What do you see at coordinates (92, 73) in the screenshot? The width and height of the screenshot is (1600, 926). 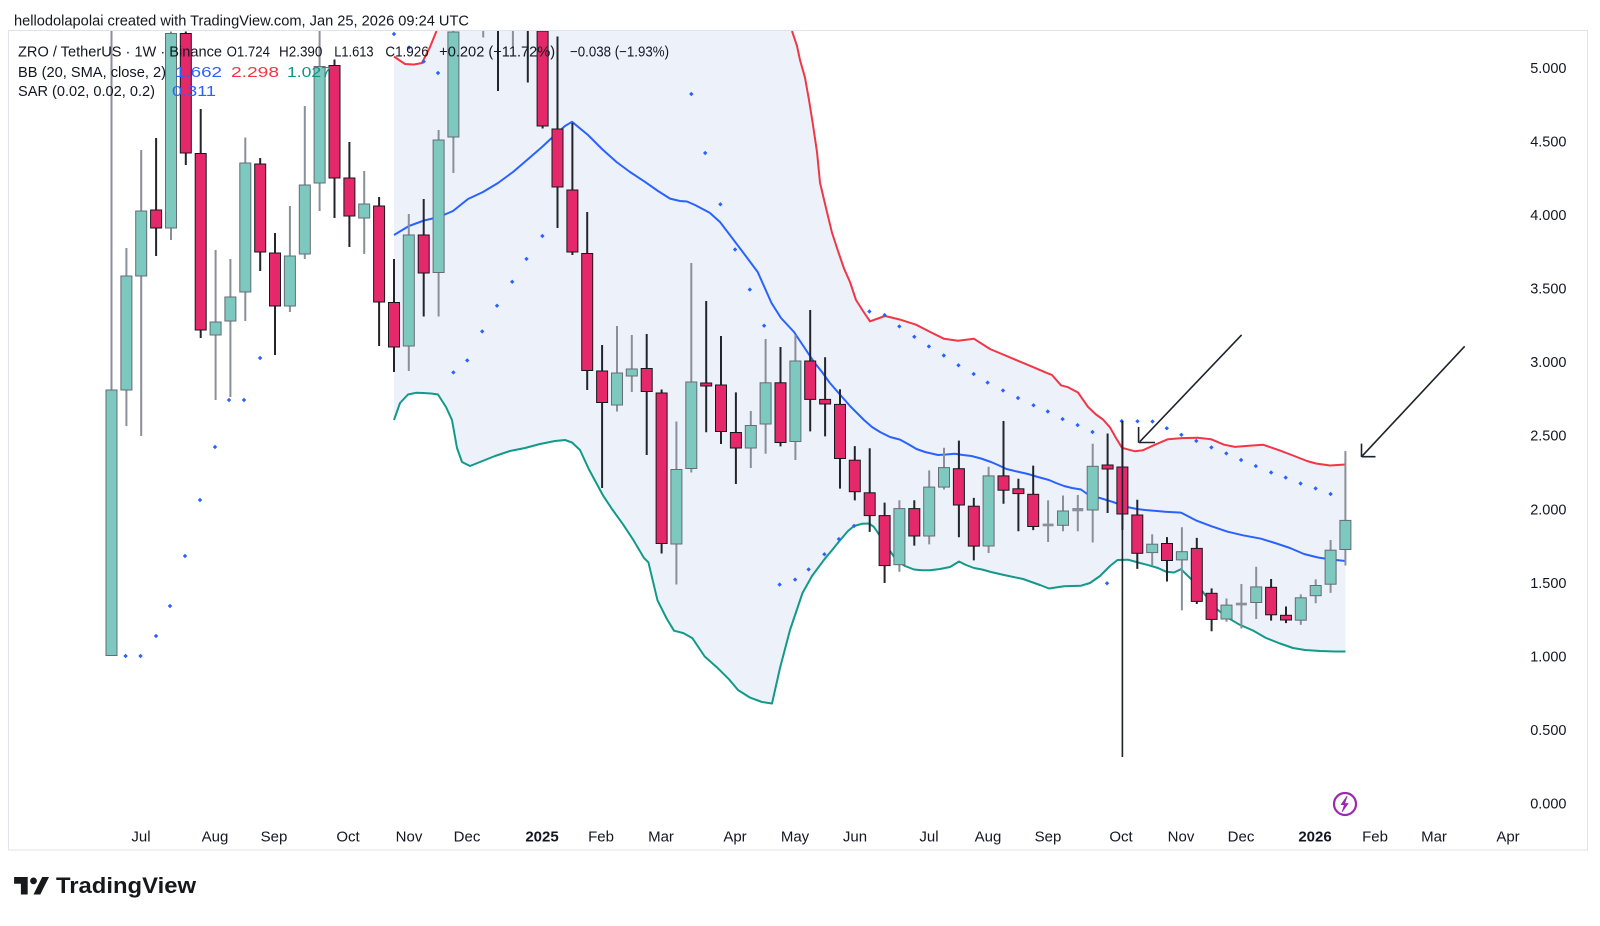 I see `svg-text: BB (20, SMA, close, 2)` at bounding box center [92, 73].